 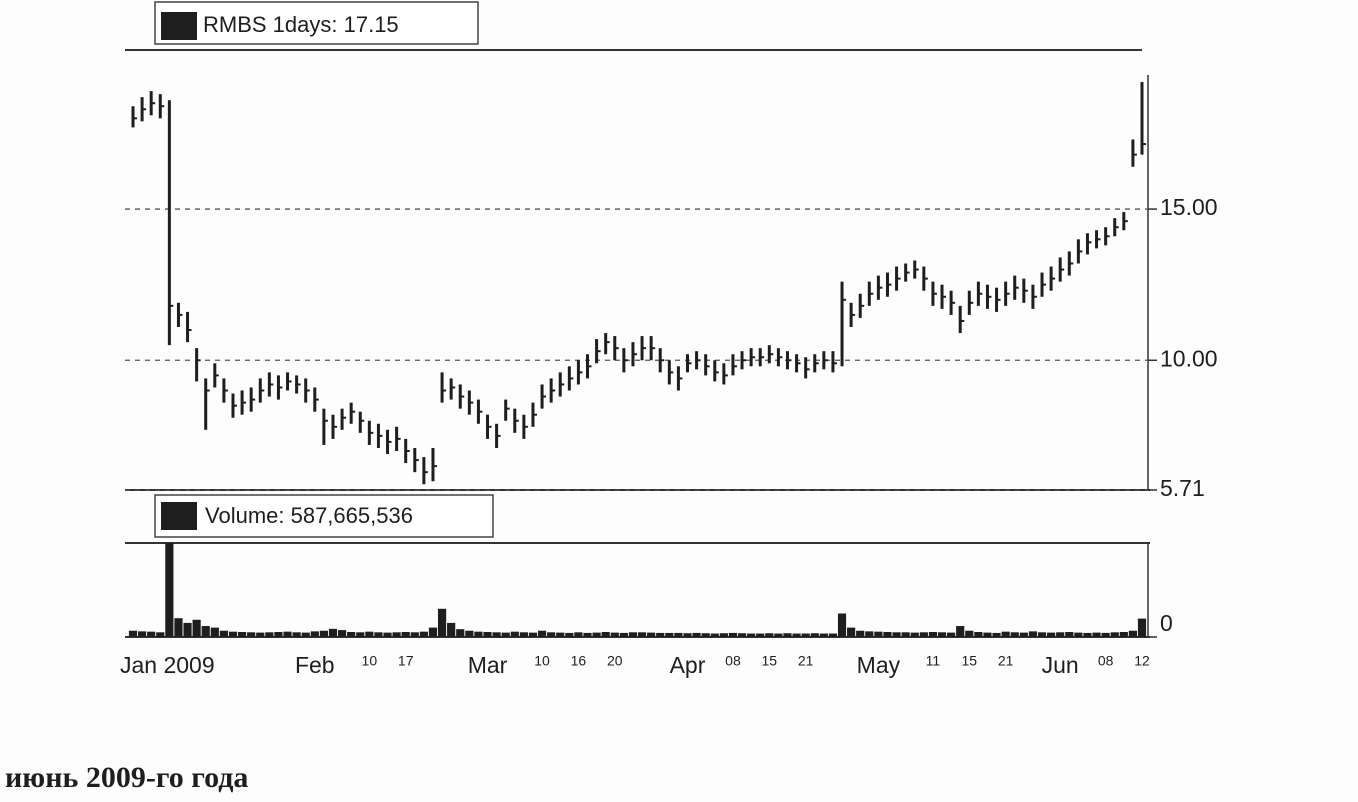 I want to click on x-tick-label: 15, so click(x=969, y=661).